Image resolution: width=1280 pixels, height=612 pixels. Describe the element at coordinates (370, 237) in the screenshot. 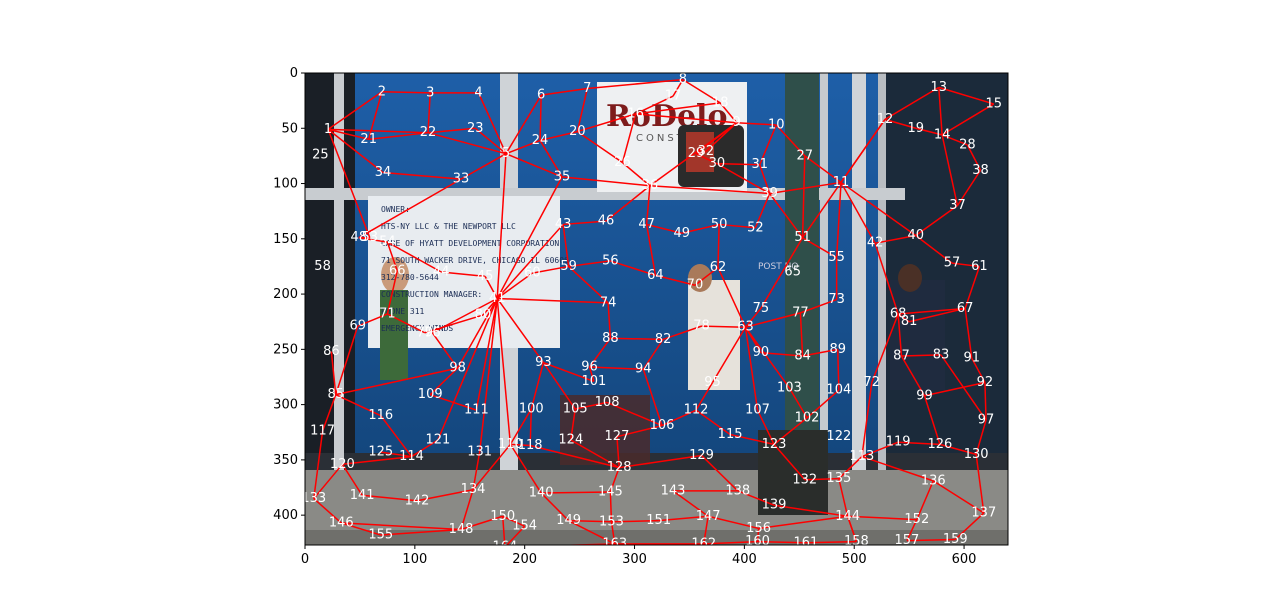

I see `node-label: 53` at that location.